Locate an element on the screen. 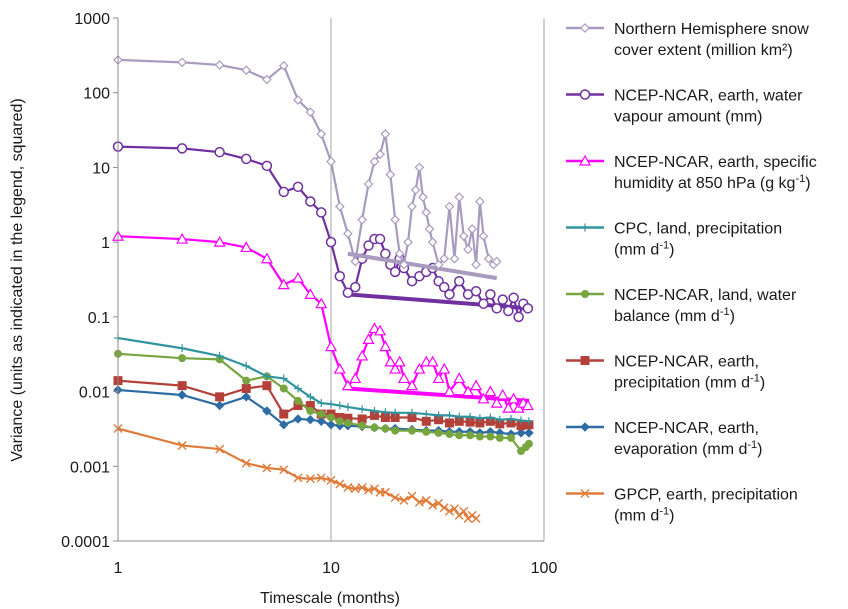 The image size is (848, 609). legend-label-cont: balance (mm d-1) is located at coordinates (674, 315).